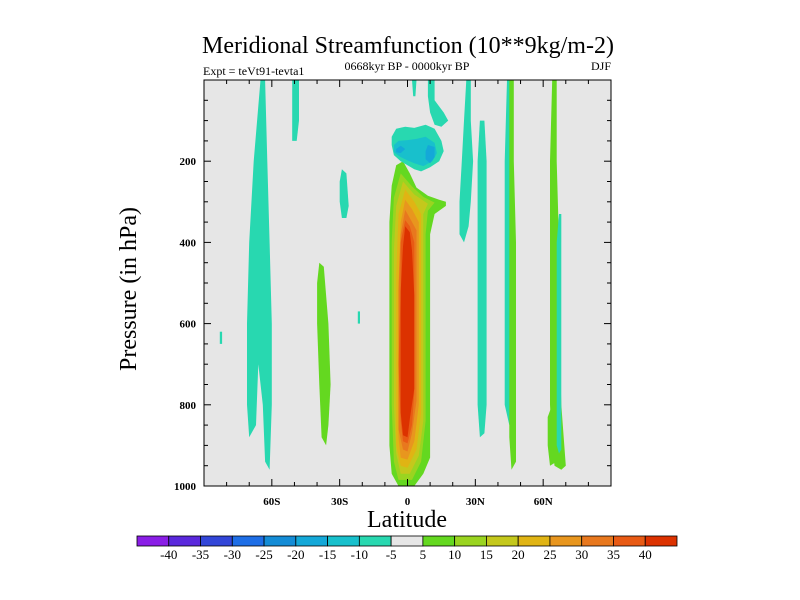 The height and width of the screenshot is (600, 800). What do you see at coordinates (391, 554) in the screenshot?
I see `colorbar-label: -5` at bounding box center [391, 554].